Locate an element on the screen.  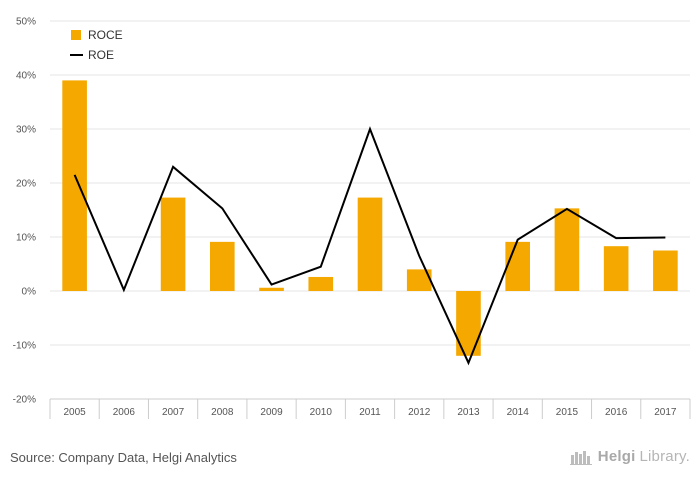
x-tick-label: 2009 is located at coordinates (271, 412).